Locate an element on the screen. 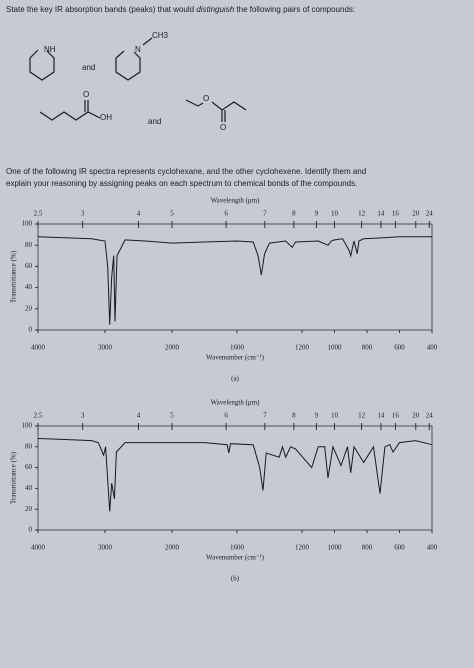 The height and width of the screenshot is (668, 474). atom-label: N is located at coordinates (138, 49).